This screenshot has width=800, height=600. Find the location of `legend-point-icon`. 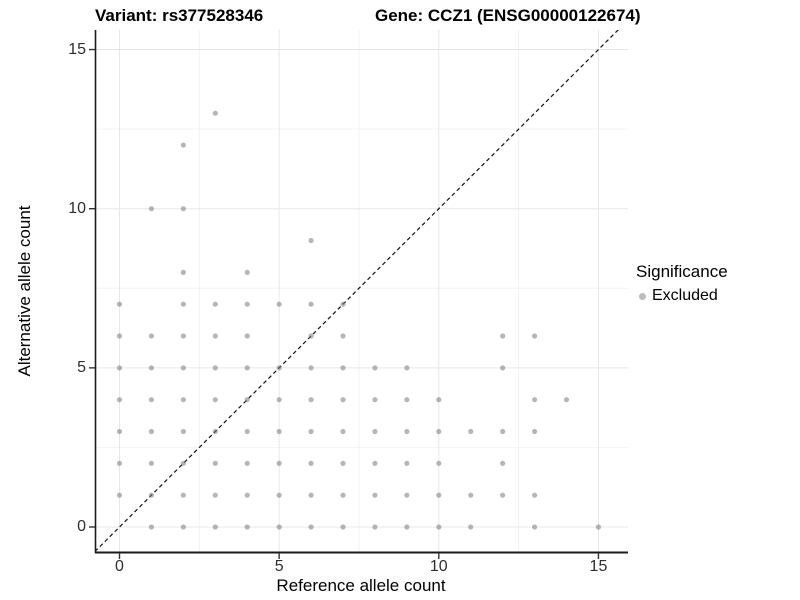

legend-point-icon is located at coordinates (642, 296).